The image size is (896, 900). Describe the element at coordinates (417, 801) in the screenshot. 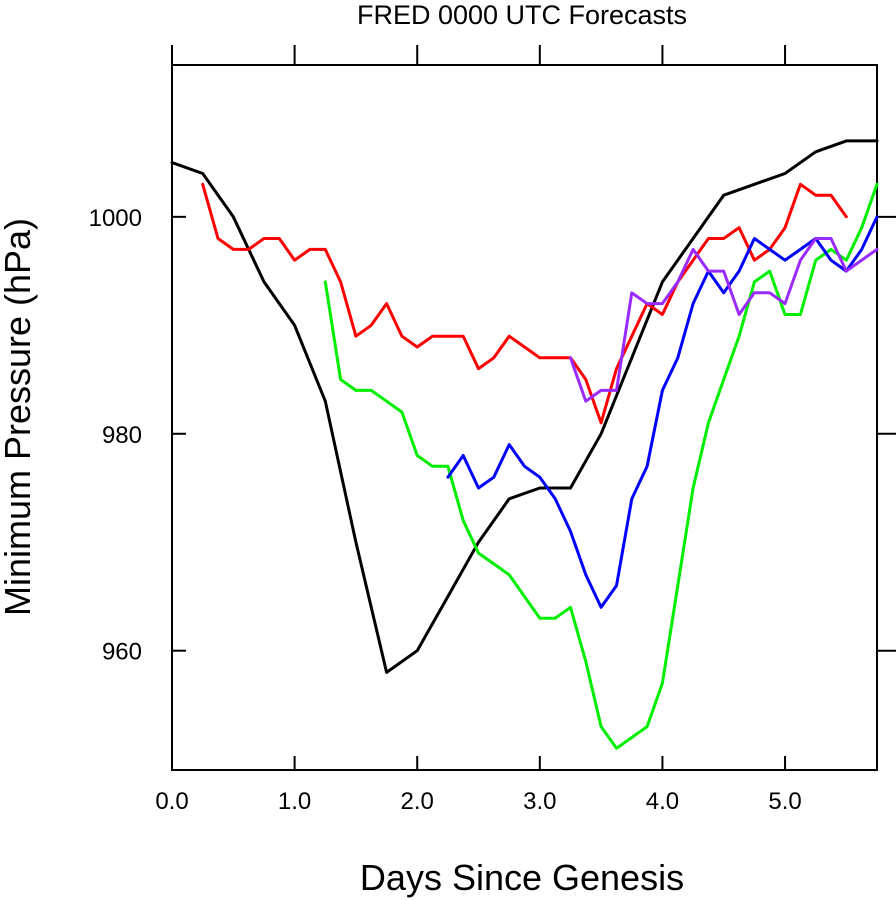

I see `x-tick-label: 2.0` at that location.